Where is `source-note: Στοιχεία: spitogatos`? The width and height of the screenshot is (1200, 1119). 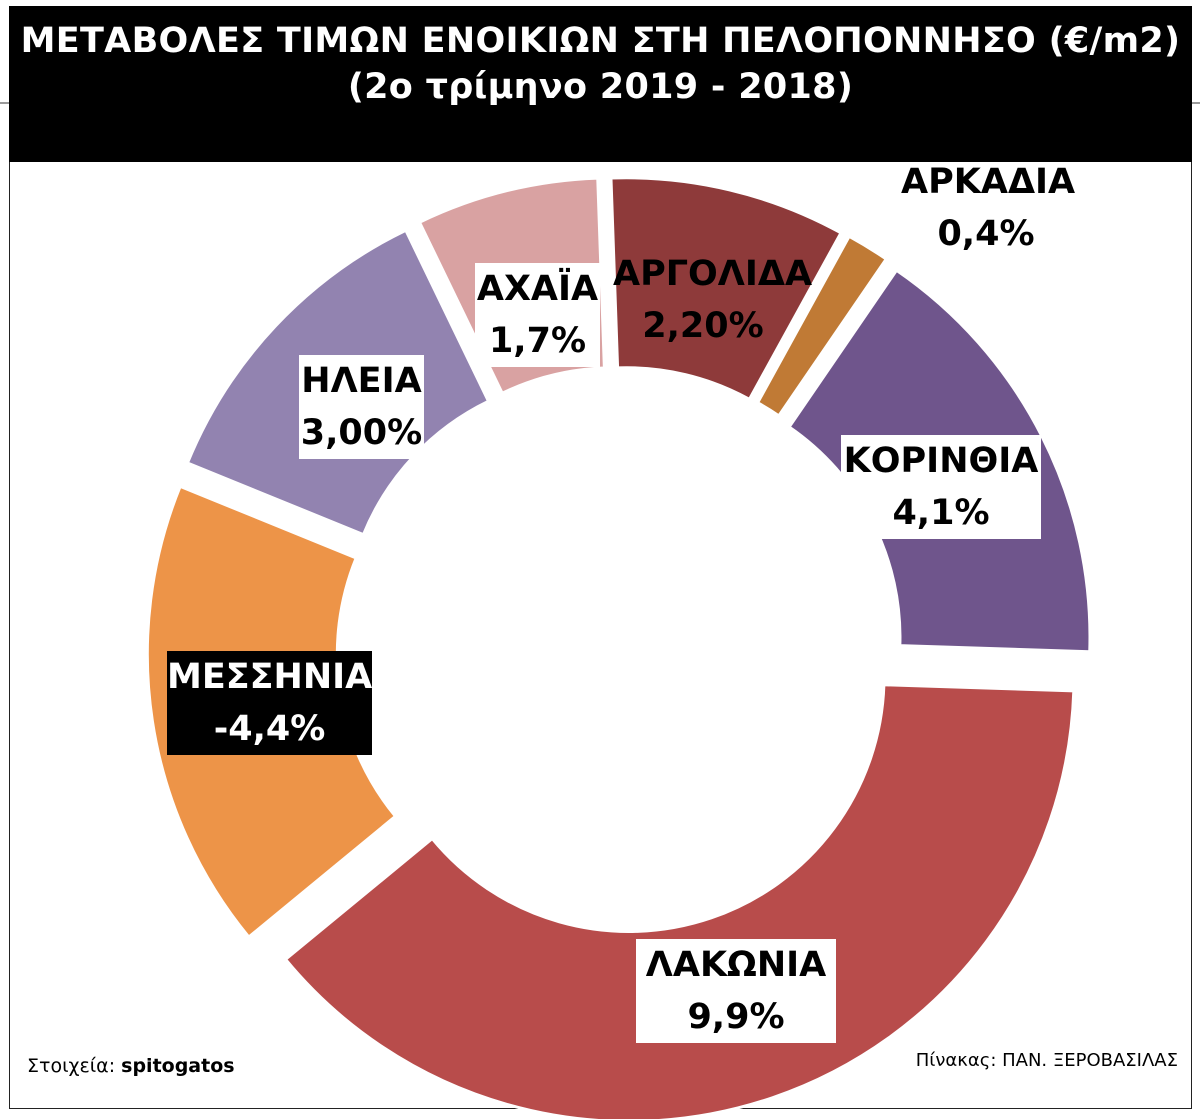
source-note: Στοιχεία: spitogatos is located at coordinates (131, 1066).